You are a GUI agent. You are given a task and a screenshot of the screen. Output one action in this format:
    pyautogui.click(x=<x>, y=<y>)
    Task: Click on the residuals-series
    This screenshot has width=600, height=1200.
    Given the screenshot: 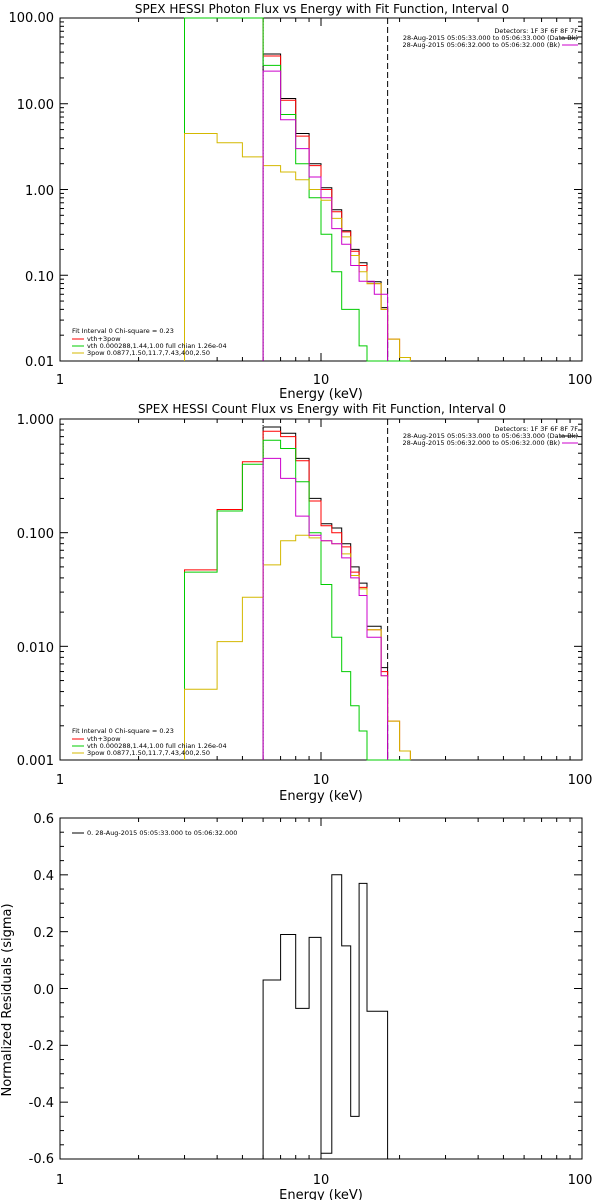 What is the action you would take?
    pyautogui.click(x=325, y=1016)
    